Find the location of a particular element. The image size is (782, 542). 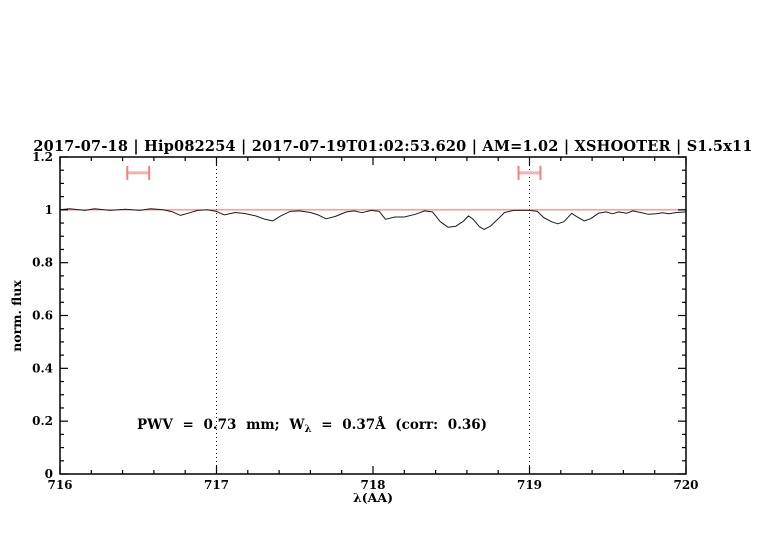

x-axis-label: λ(AA) is located at coordinates (373, 497).